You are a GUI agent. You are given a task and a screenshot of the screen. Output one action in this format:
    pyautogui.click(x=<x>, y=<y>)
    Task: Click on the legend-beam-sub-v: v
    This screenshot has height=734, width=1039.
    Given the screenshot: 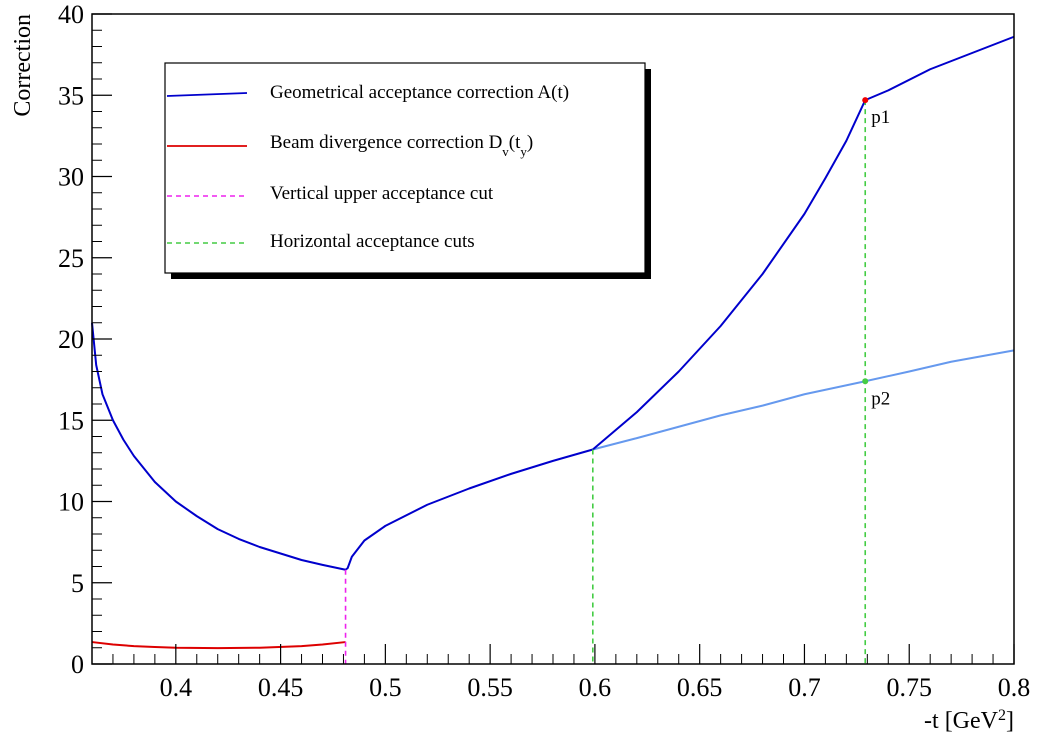 What is the action you would take?
    pyautogui.click(x=505, y=151)
    